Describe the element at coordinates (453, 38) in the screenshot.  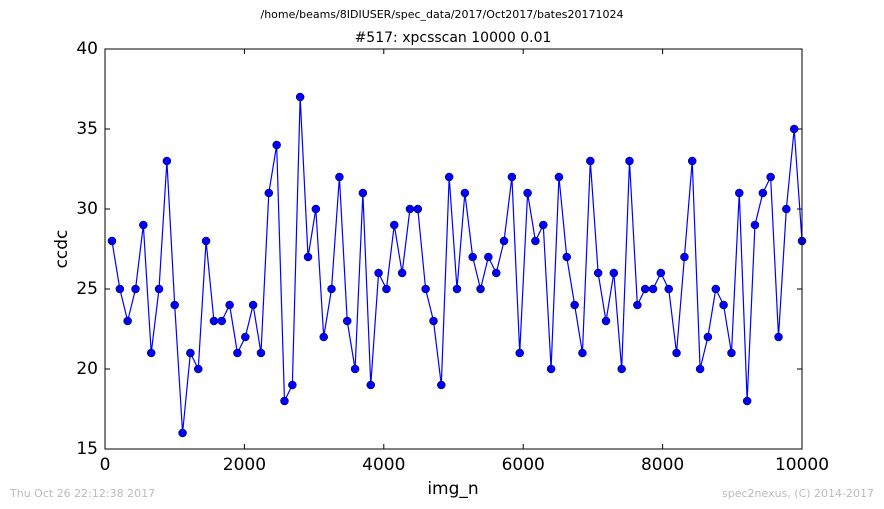
I see `chart-title: #517: xpcsscan 10000 0.01` at that location.